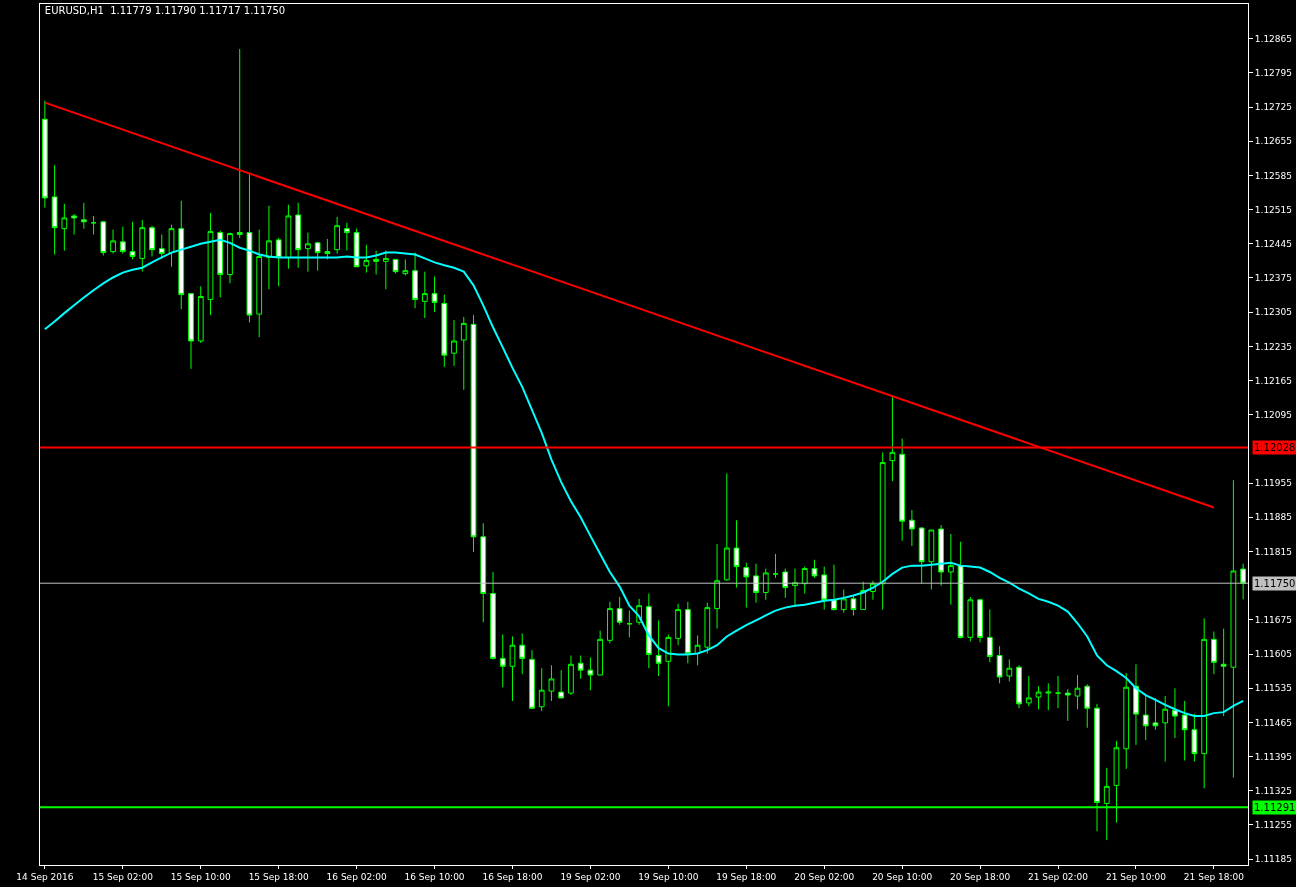  What do you see at coordinates (1273, 825) in the screenshot?
I see `y-tick-label: 1.11255` at bounding box center [1273, 825].